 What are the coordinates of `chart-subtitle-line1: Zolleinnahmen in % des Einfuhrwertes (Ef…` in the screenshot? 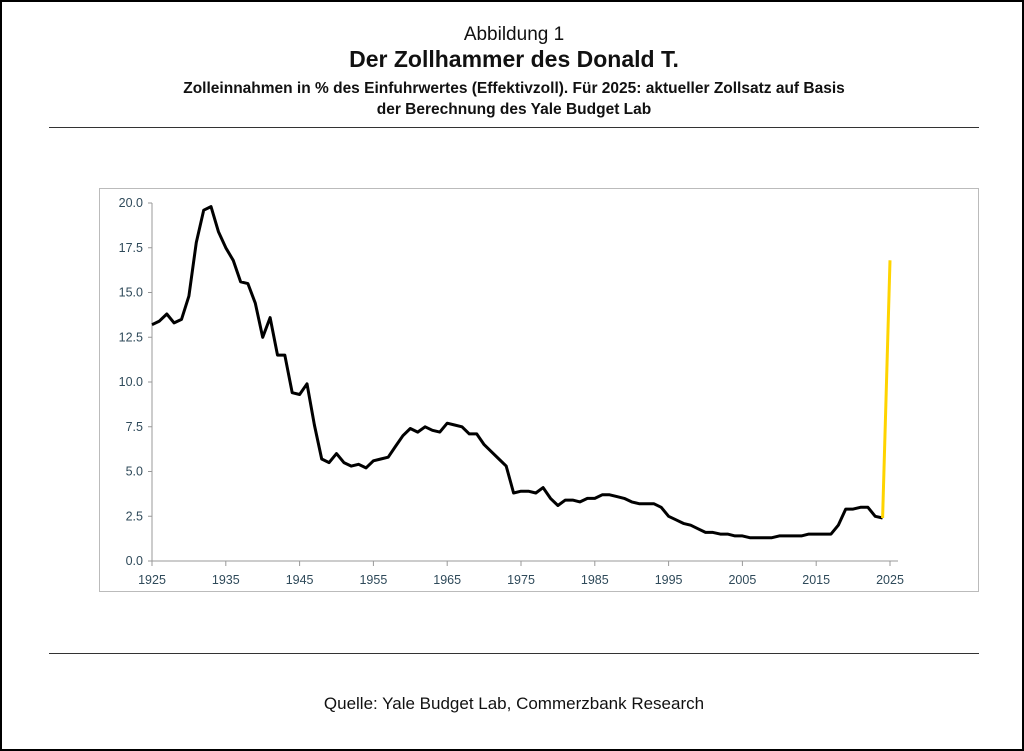 It's located at (514, 88).